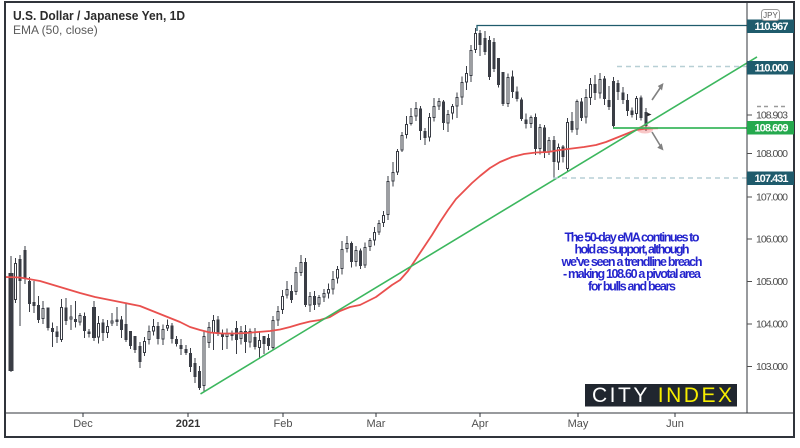 The width and height of the screenshot is (800, 448). What do you see at coordinates (772, 69) in the screenshot?
I see `svg-text: 110.000` at bounding box center [772, 69].